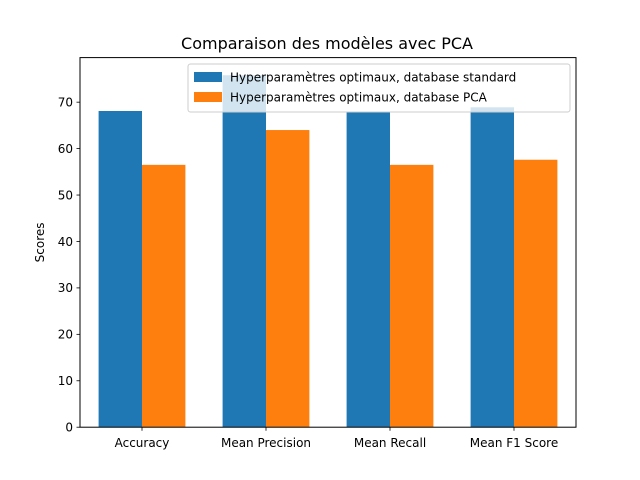 The image size is (640, 480). I want to click on bar-series2-accuracy, so click(164, 296).